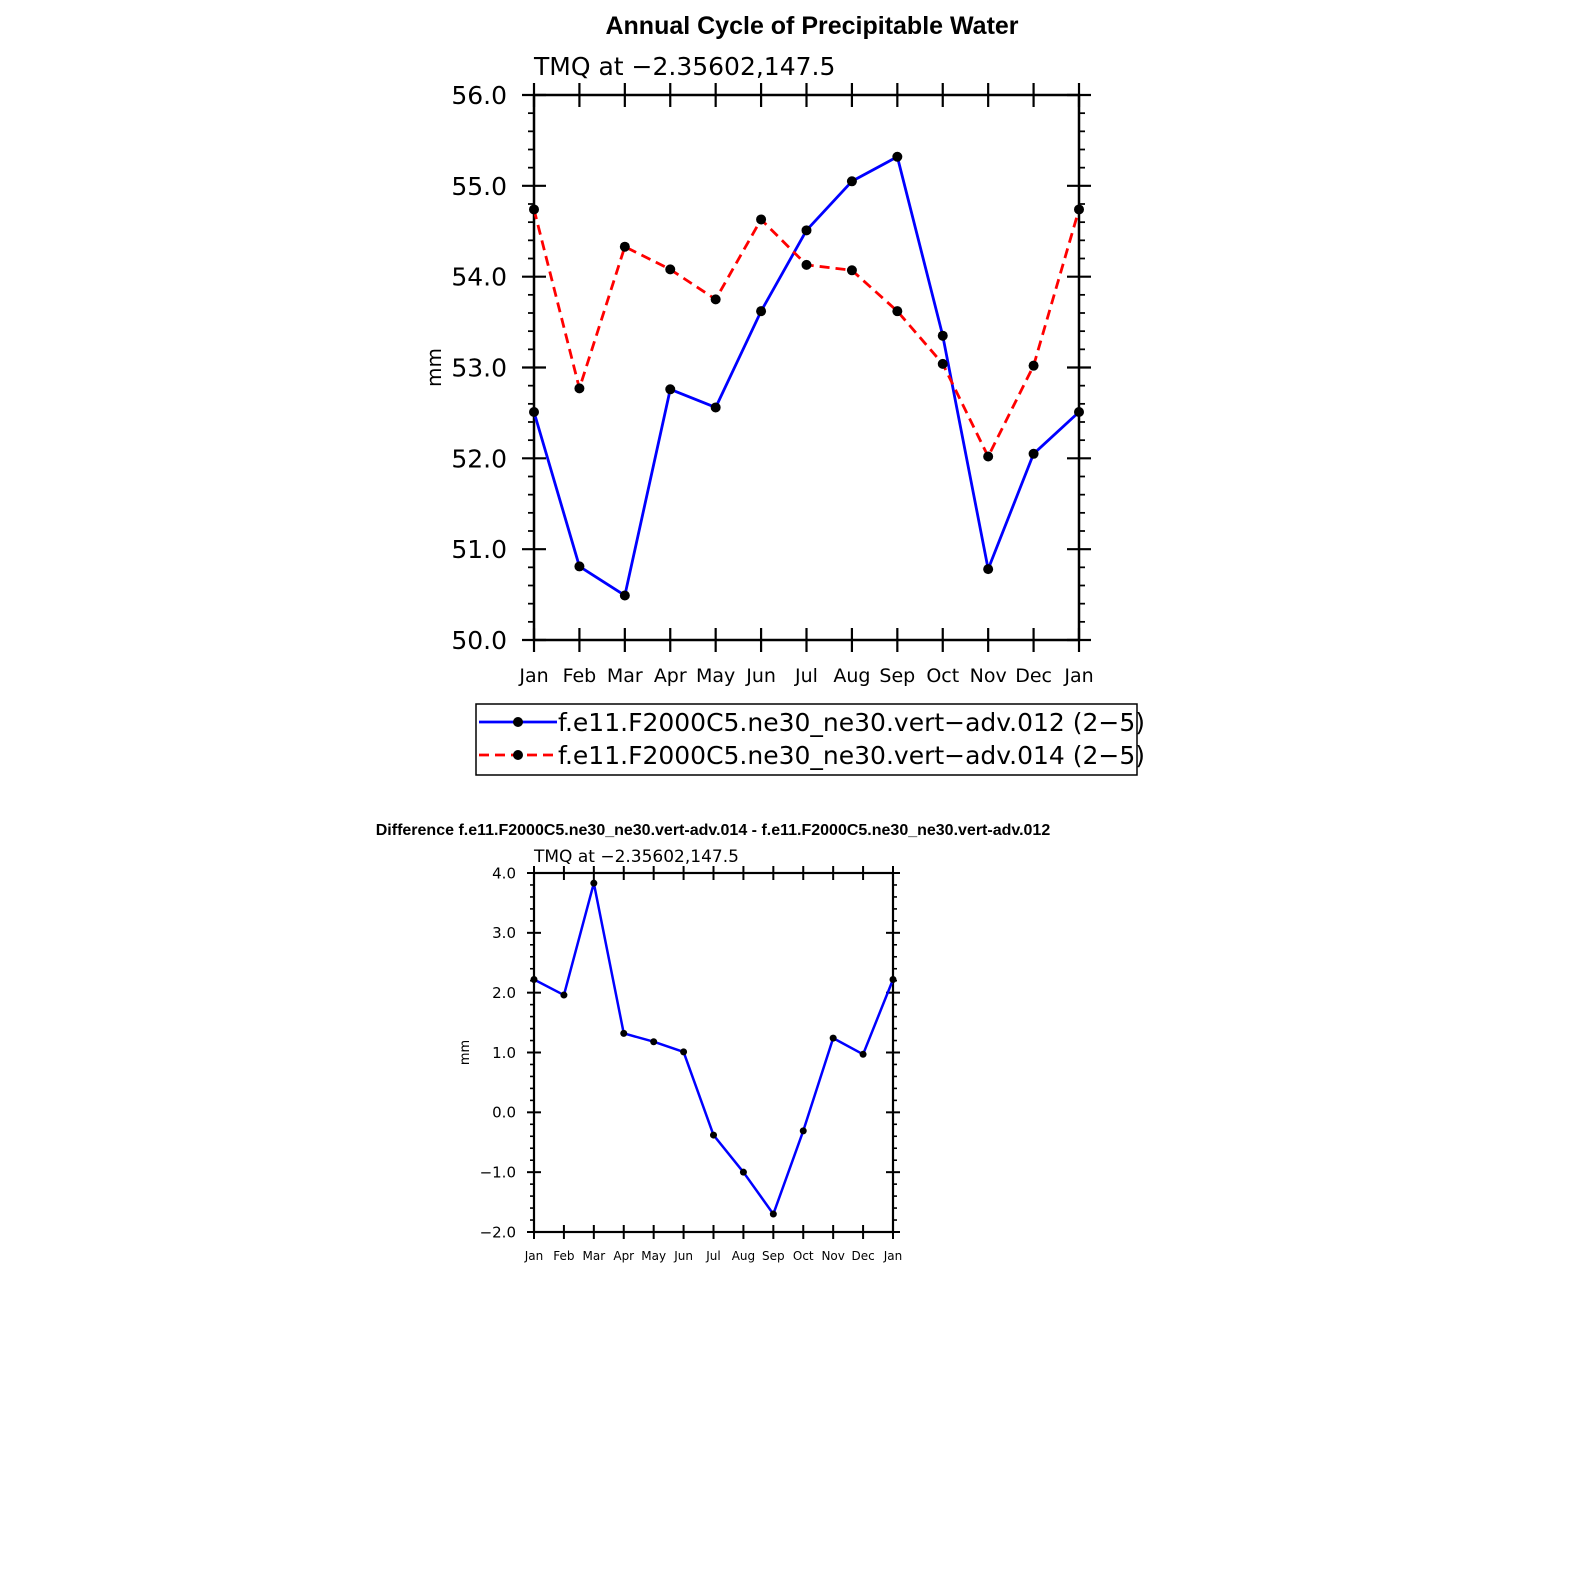 The image size is (1575, 1580). I want to click on top-xtick-label: Dec, so click(1033, 676).